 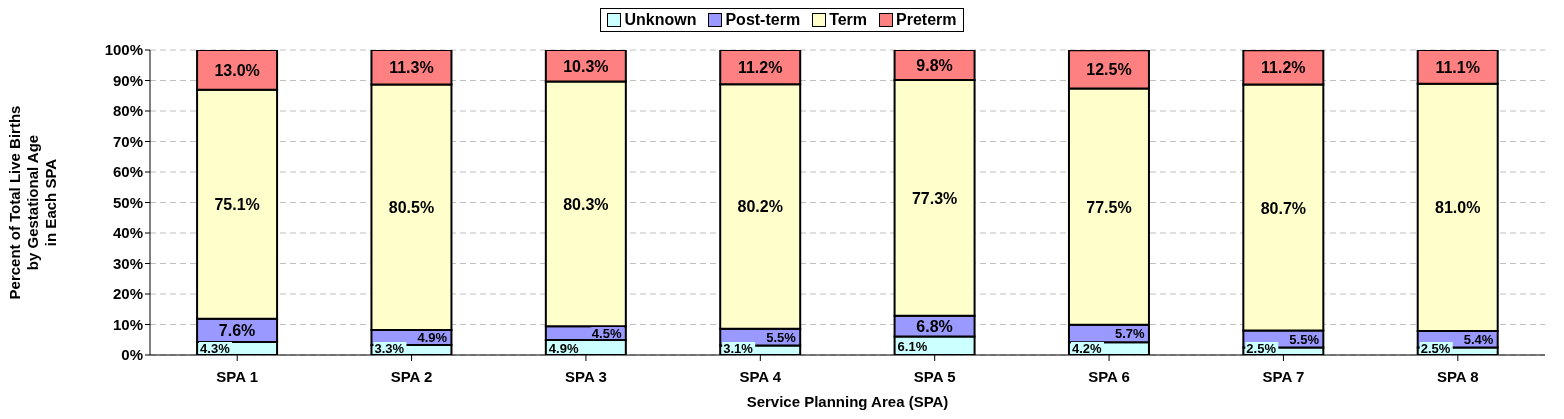 I want to click on x-tick-label: SPA 2, so click(x=411, y=376).